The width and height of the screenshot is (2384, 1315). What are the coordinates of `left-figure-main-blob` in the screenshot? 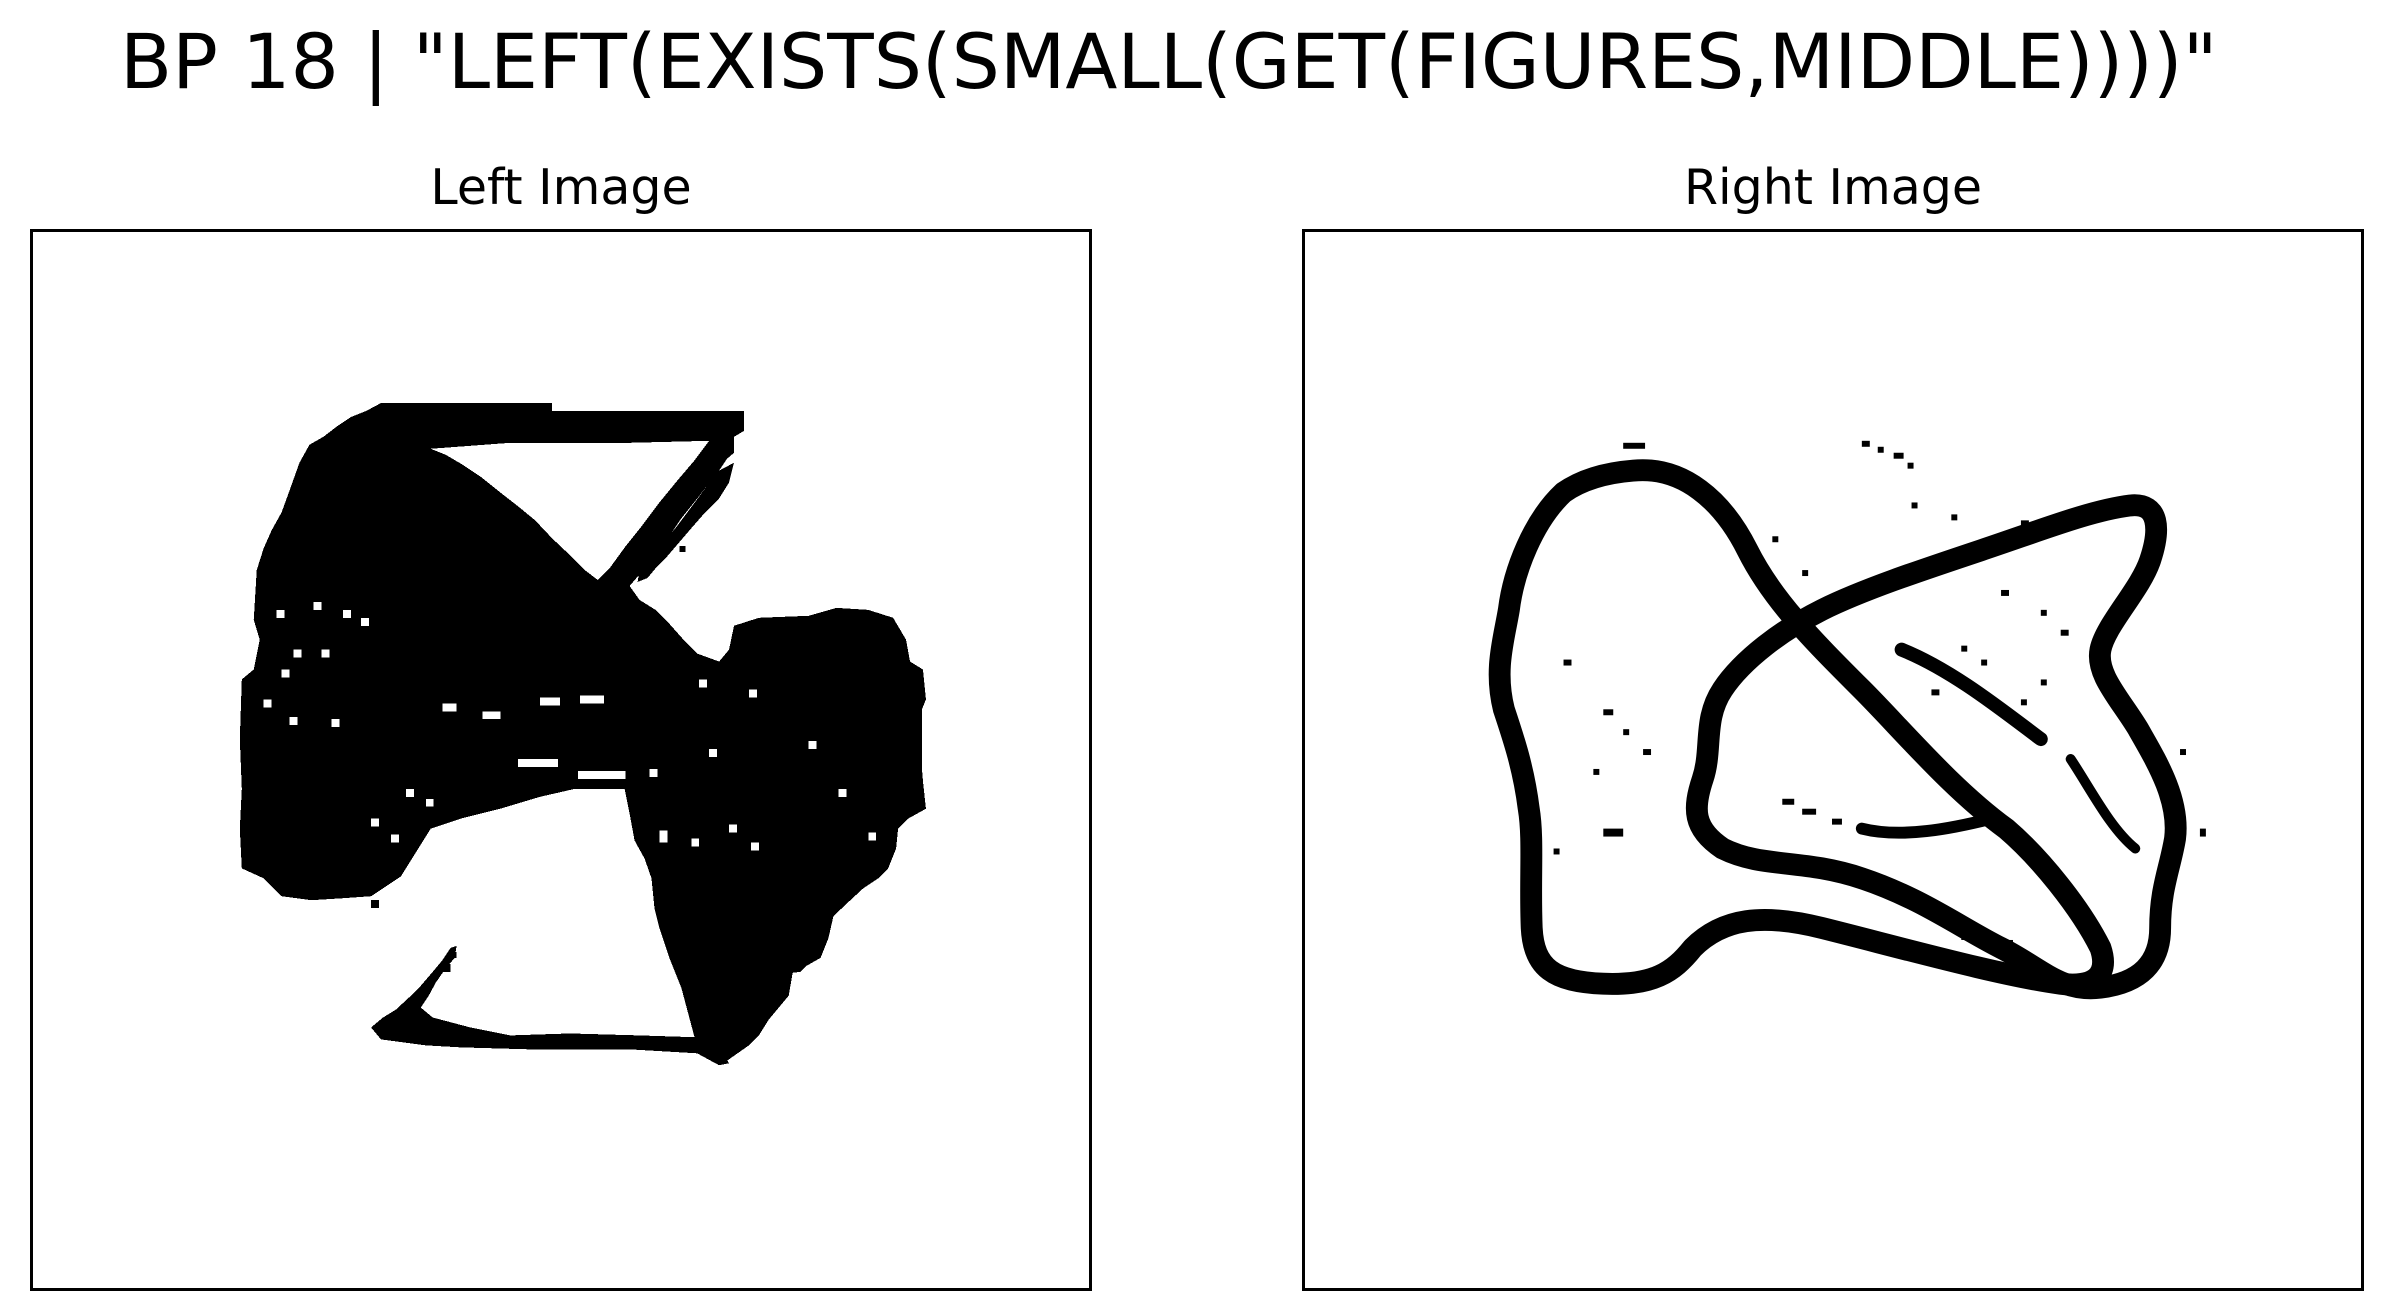 It's located at (582, 734).